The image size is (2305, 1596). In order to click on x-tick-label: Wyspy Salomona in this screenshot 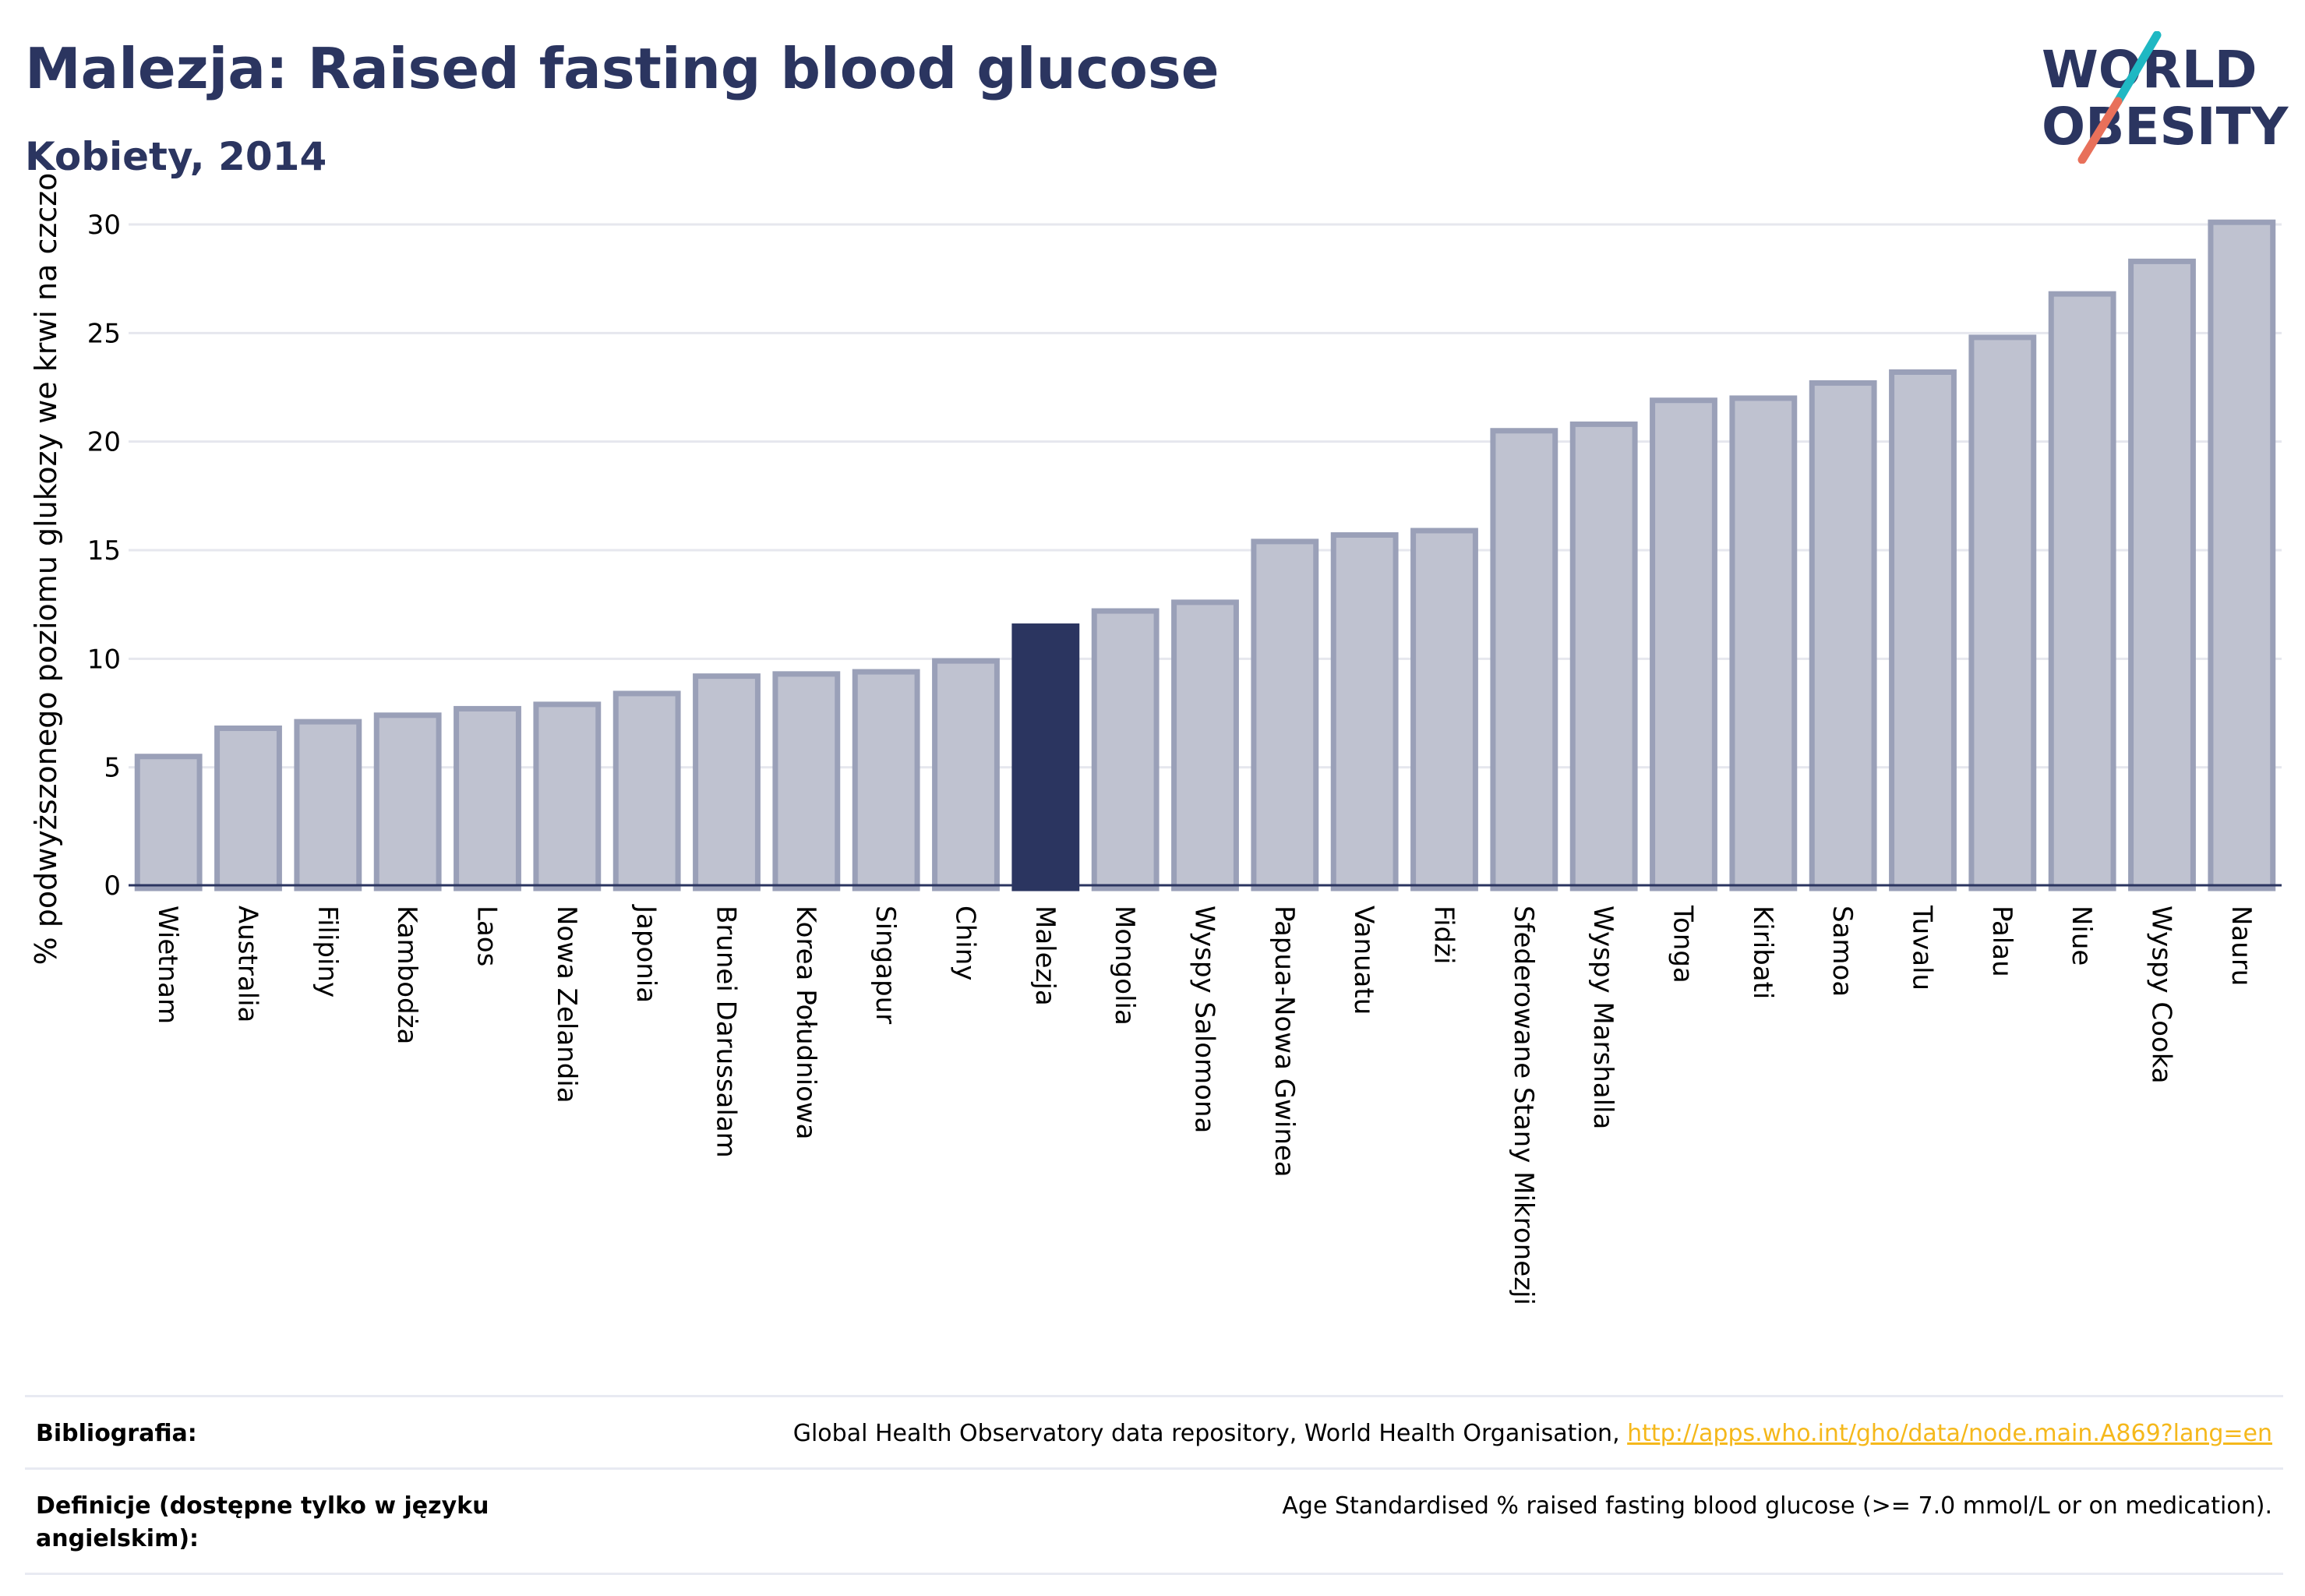, I will do `click(1204, 1019)`.